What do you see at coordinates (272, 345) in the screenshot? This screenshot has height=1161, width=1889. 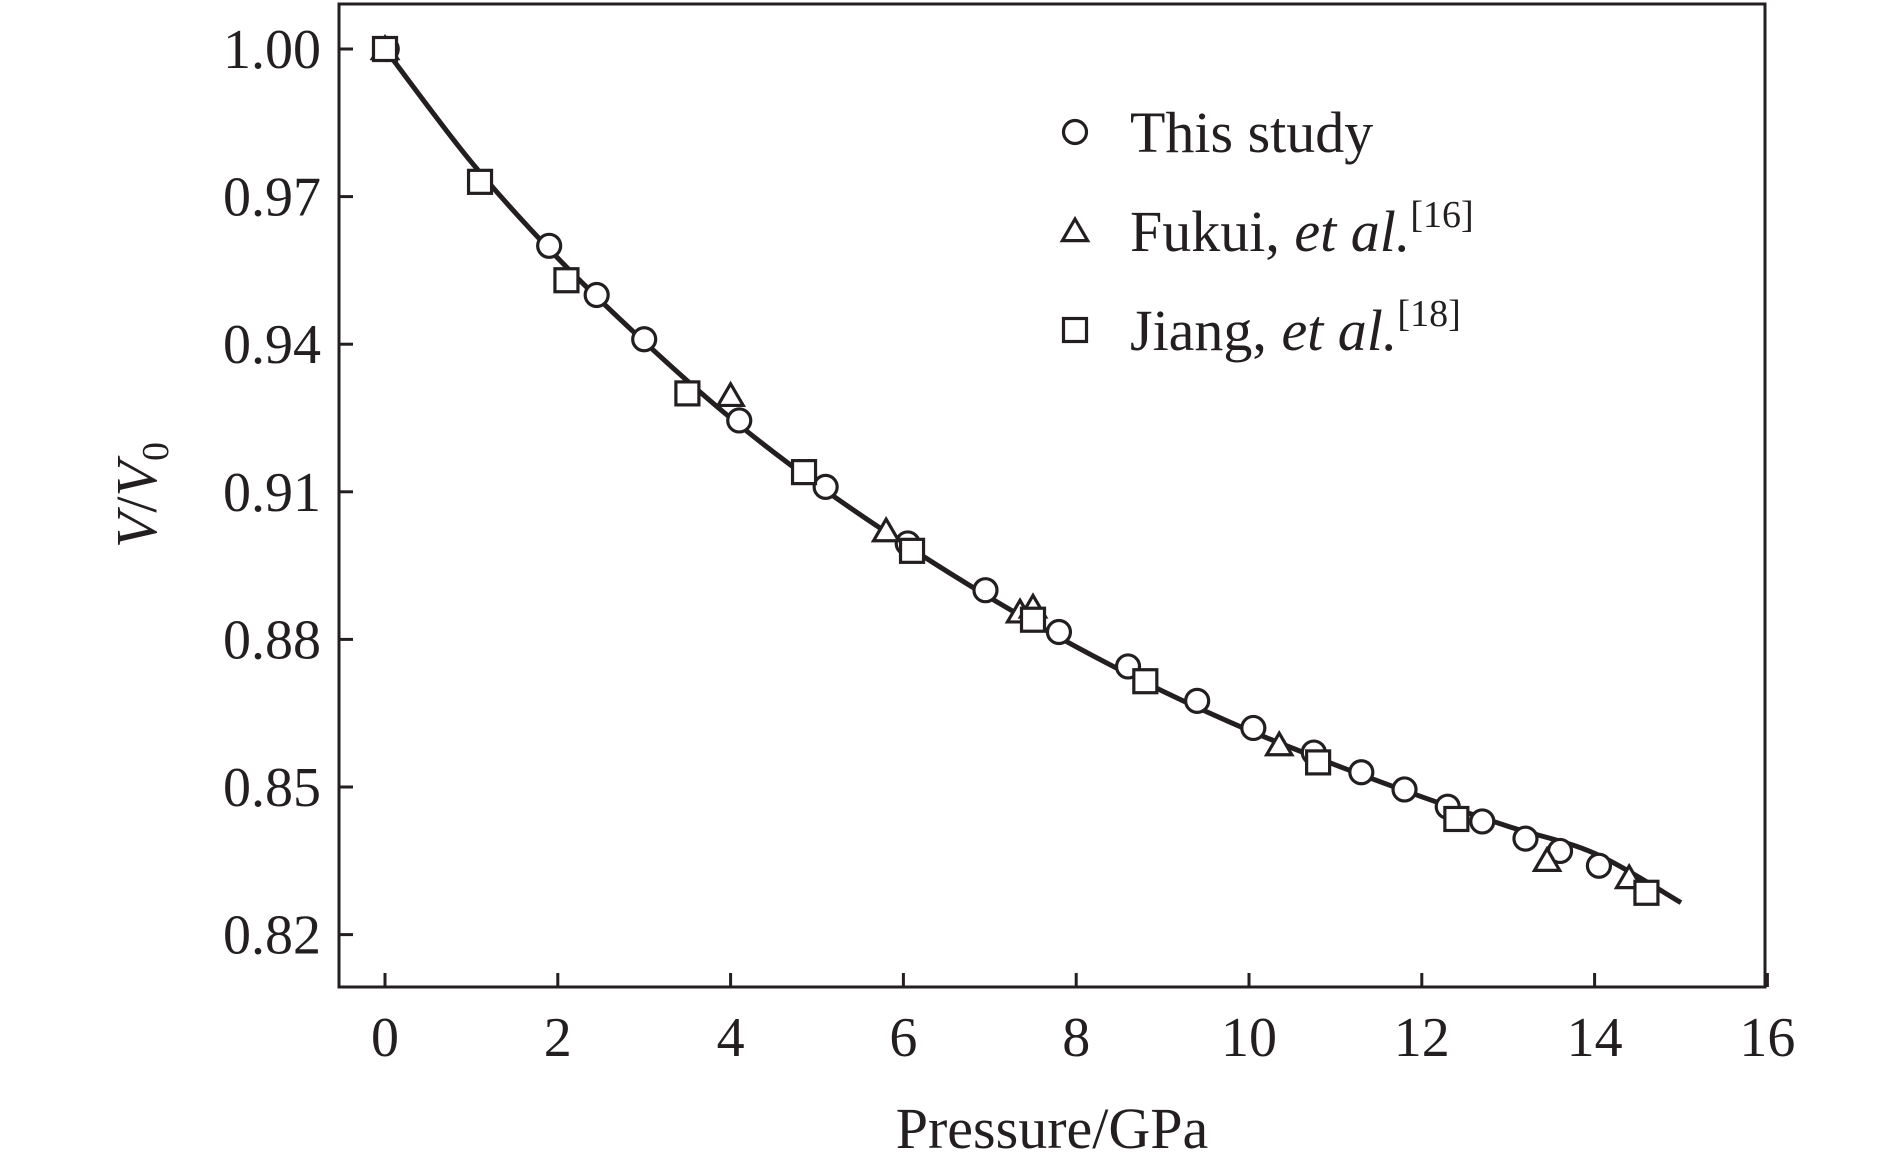 I see `y-tick-label: 0.94` at bounding box center [272, 345].